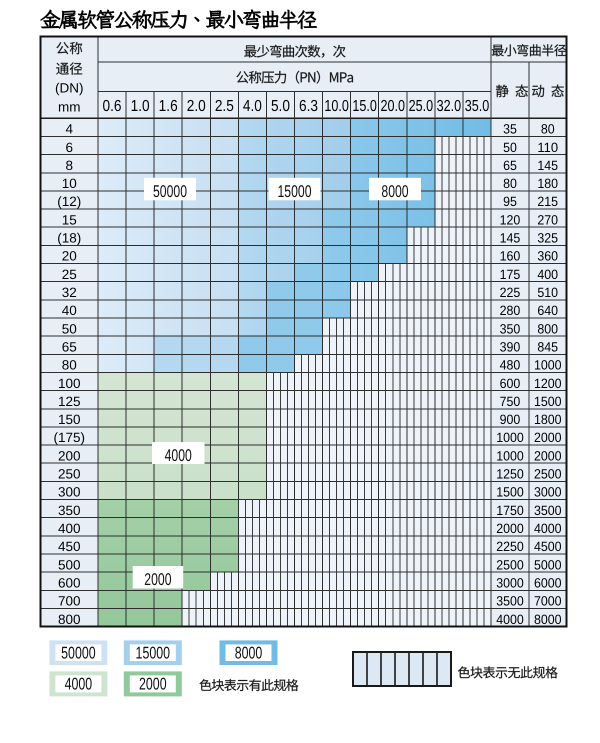 This screenshot has width=600, height=743. I want to click on svg-text: mm, so click(69, 107).